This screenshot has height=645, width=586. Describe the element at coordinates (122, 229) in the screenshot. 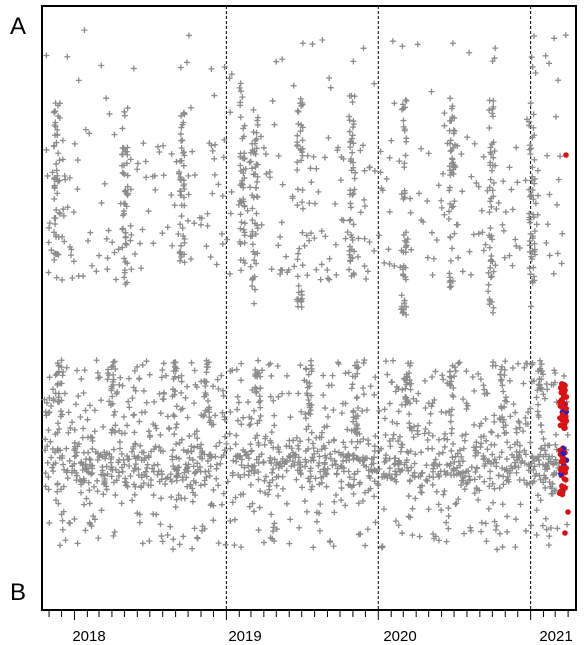

I see `point-plus-1913` at that location.